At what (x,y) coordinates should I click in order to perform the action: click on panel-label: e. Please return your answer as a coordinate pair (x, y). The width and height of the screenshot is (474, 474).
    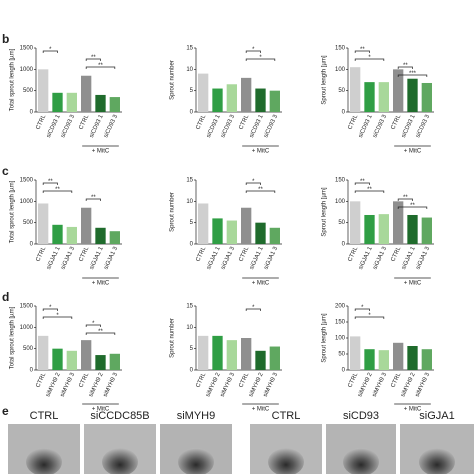
    Looking at the image, I should click on (5, 411).